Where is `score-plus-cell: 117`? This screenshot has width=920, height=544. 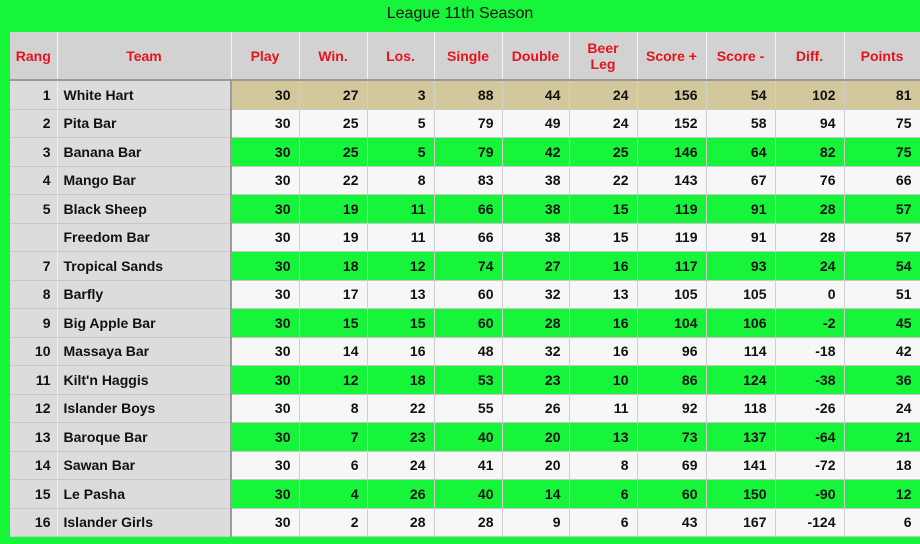 score-plus-cell: 117 is located at coordinates (672, 266).